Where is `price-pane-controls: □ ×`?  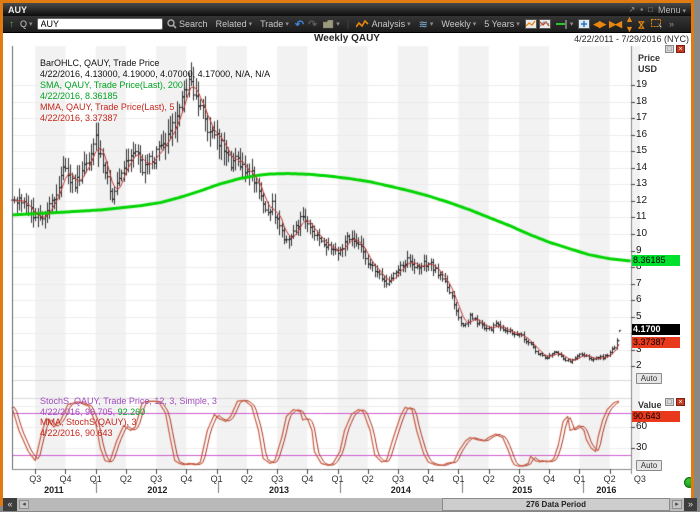 price-pane-controls: □ × is located at coordinates (675, 49).